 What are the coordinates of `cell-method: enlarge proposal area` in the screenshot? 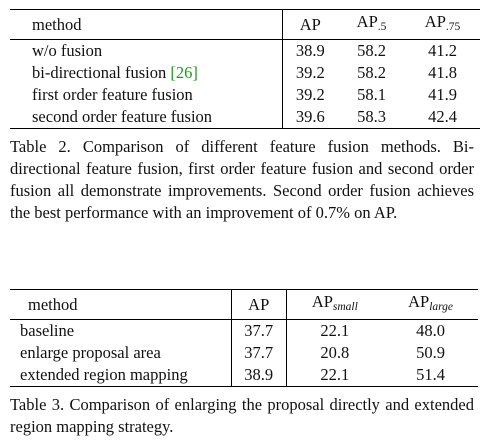 It's located at (121, 353).